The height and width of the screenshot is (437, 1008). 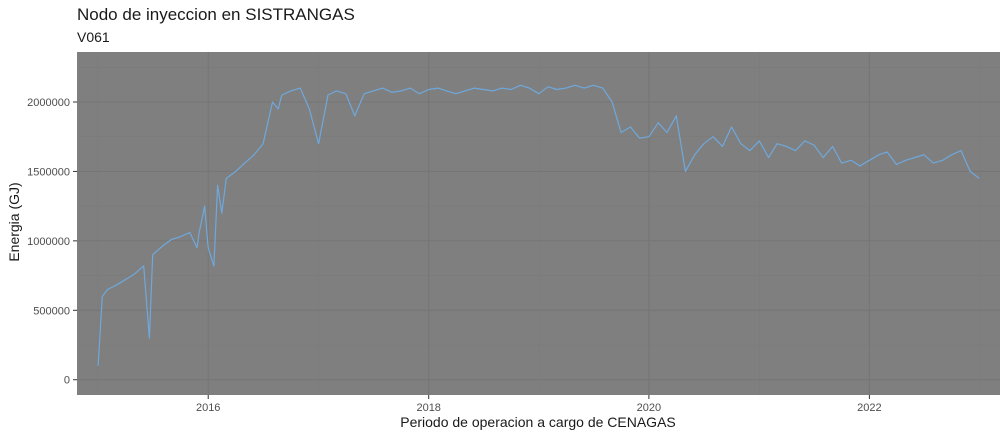 What do you see at coordinates (51, 311) in the screenshot?
I see `y-tick-label: 500000` at bounding box center [51, 311].